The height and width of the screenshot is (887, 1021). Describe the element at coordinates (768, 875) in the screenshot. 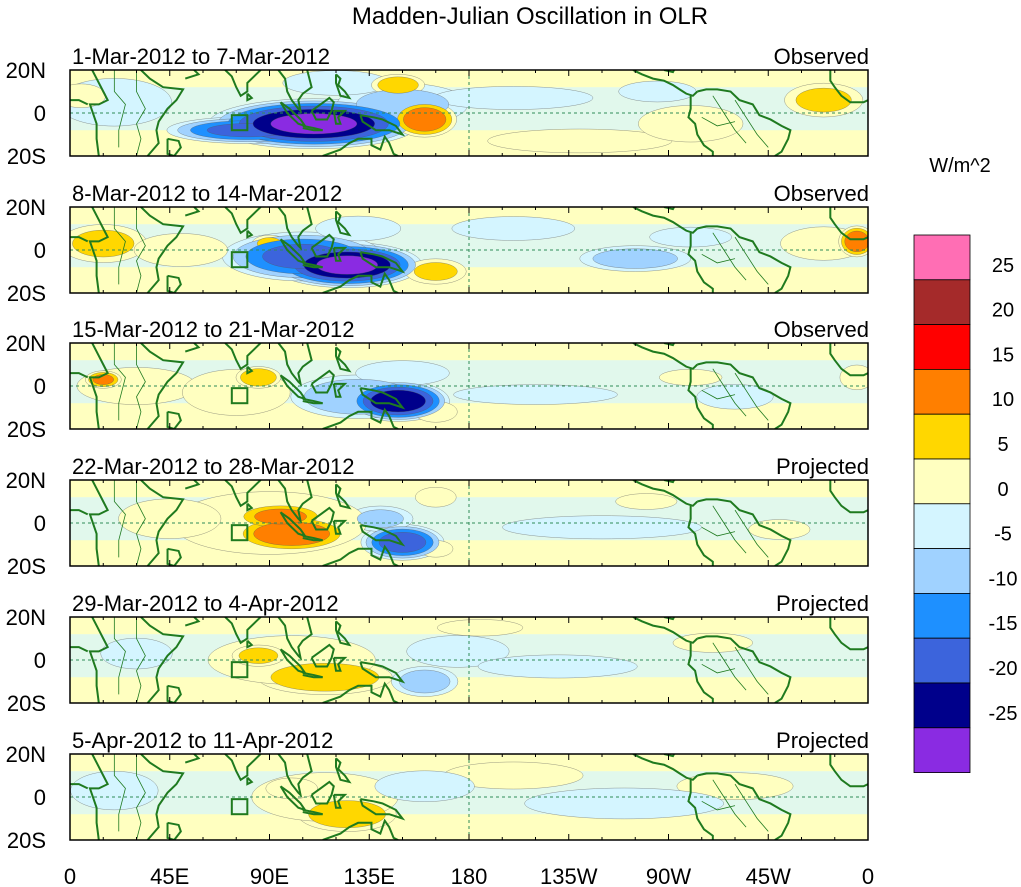

I see `x-tick-label: 45W` at that location.